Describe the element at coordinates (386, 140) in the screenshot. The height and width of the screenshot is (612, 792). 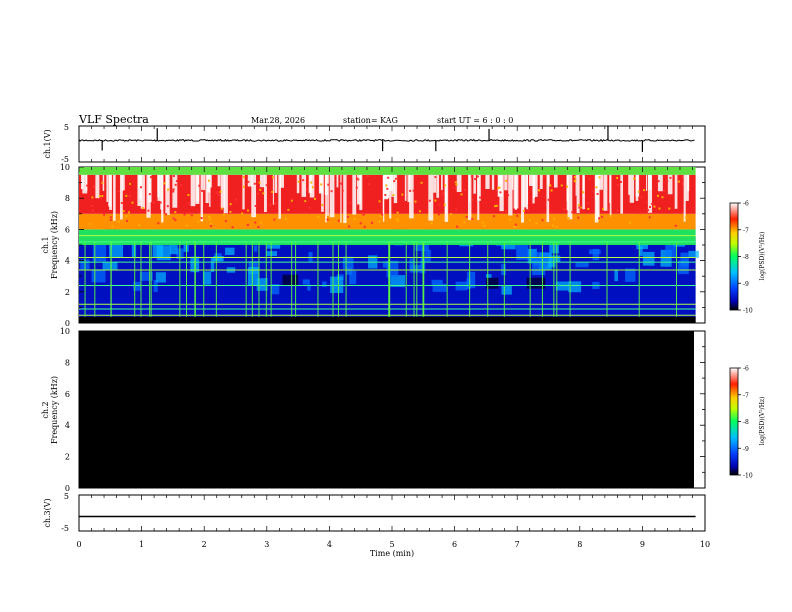
I see `ch1-waveform-trace` at that location.